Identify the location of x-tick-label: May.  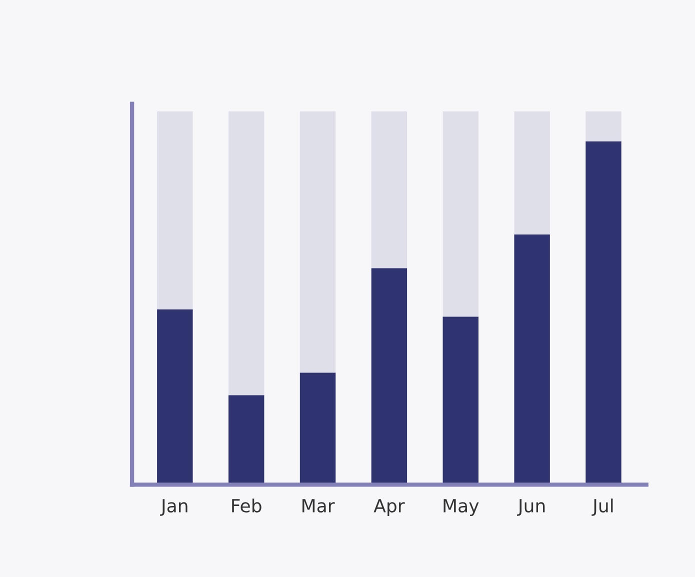
(461, 507).